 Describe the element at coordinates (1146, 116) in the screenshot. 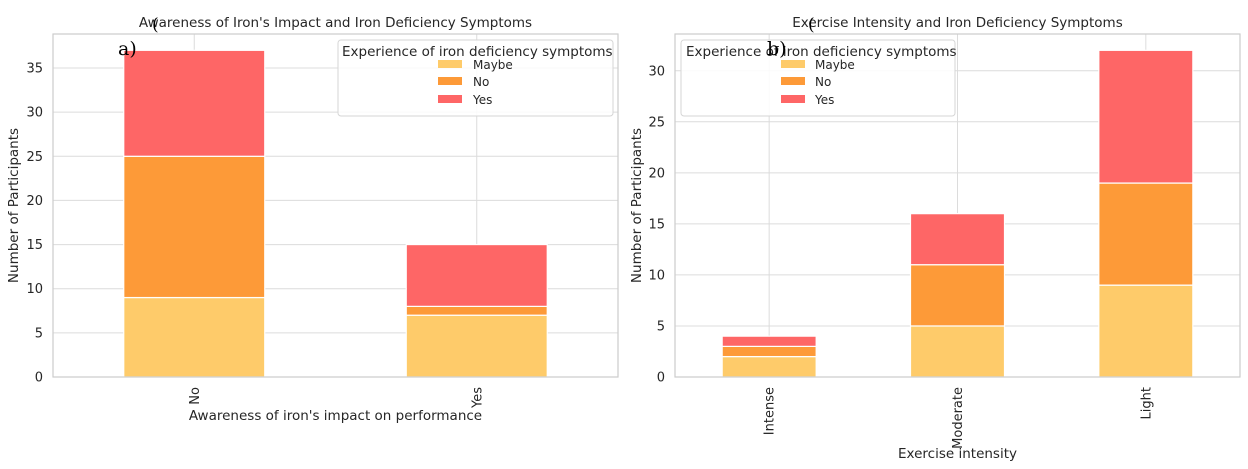

I see `bar-light-yes` at that location.